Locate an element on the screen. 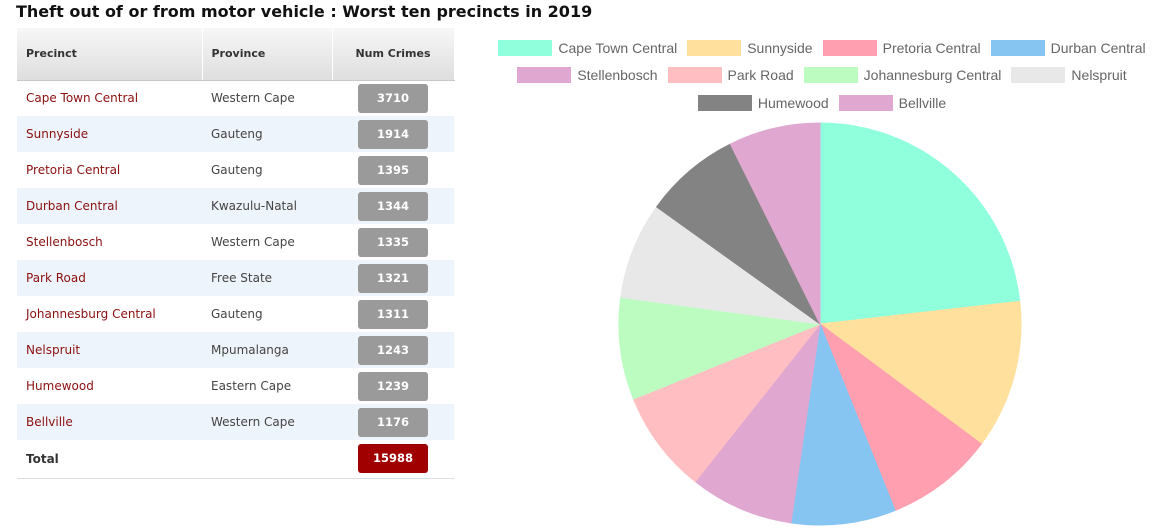  num-cell: 1239 is located at coordinates (393, 386).